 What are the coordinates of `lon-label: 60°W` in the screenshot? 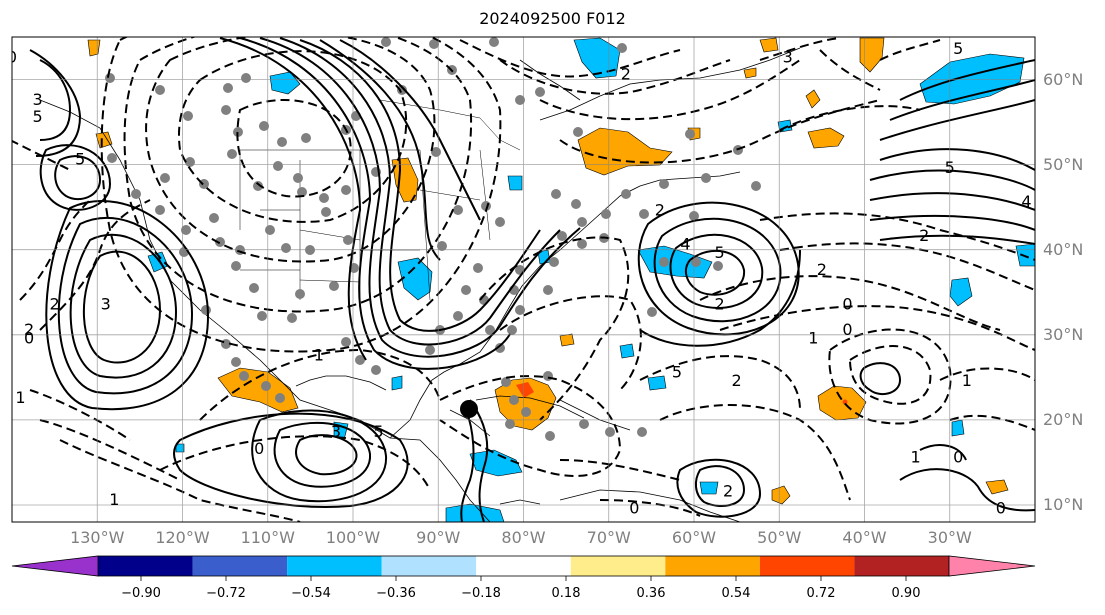 It's located at (694, 537).